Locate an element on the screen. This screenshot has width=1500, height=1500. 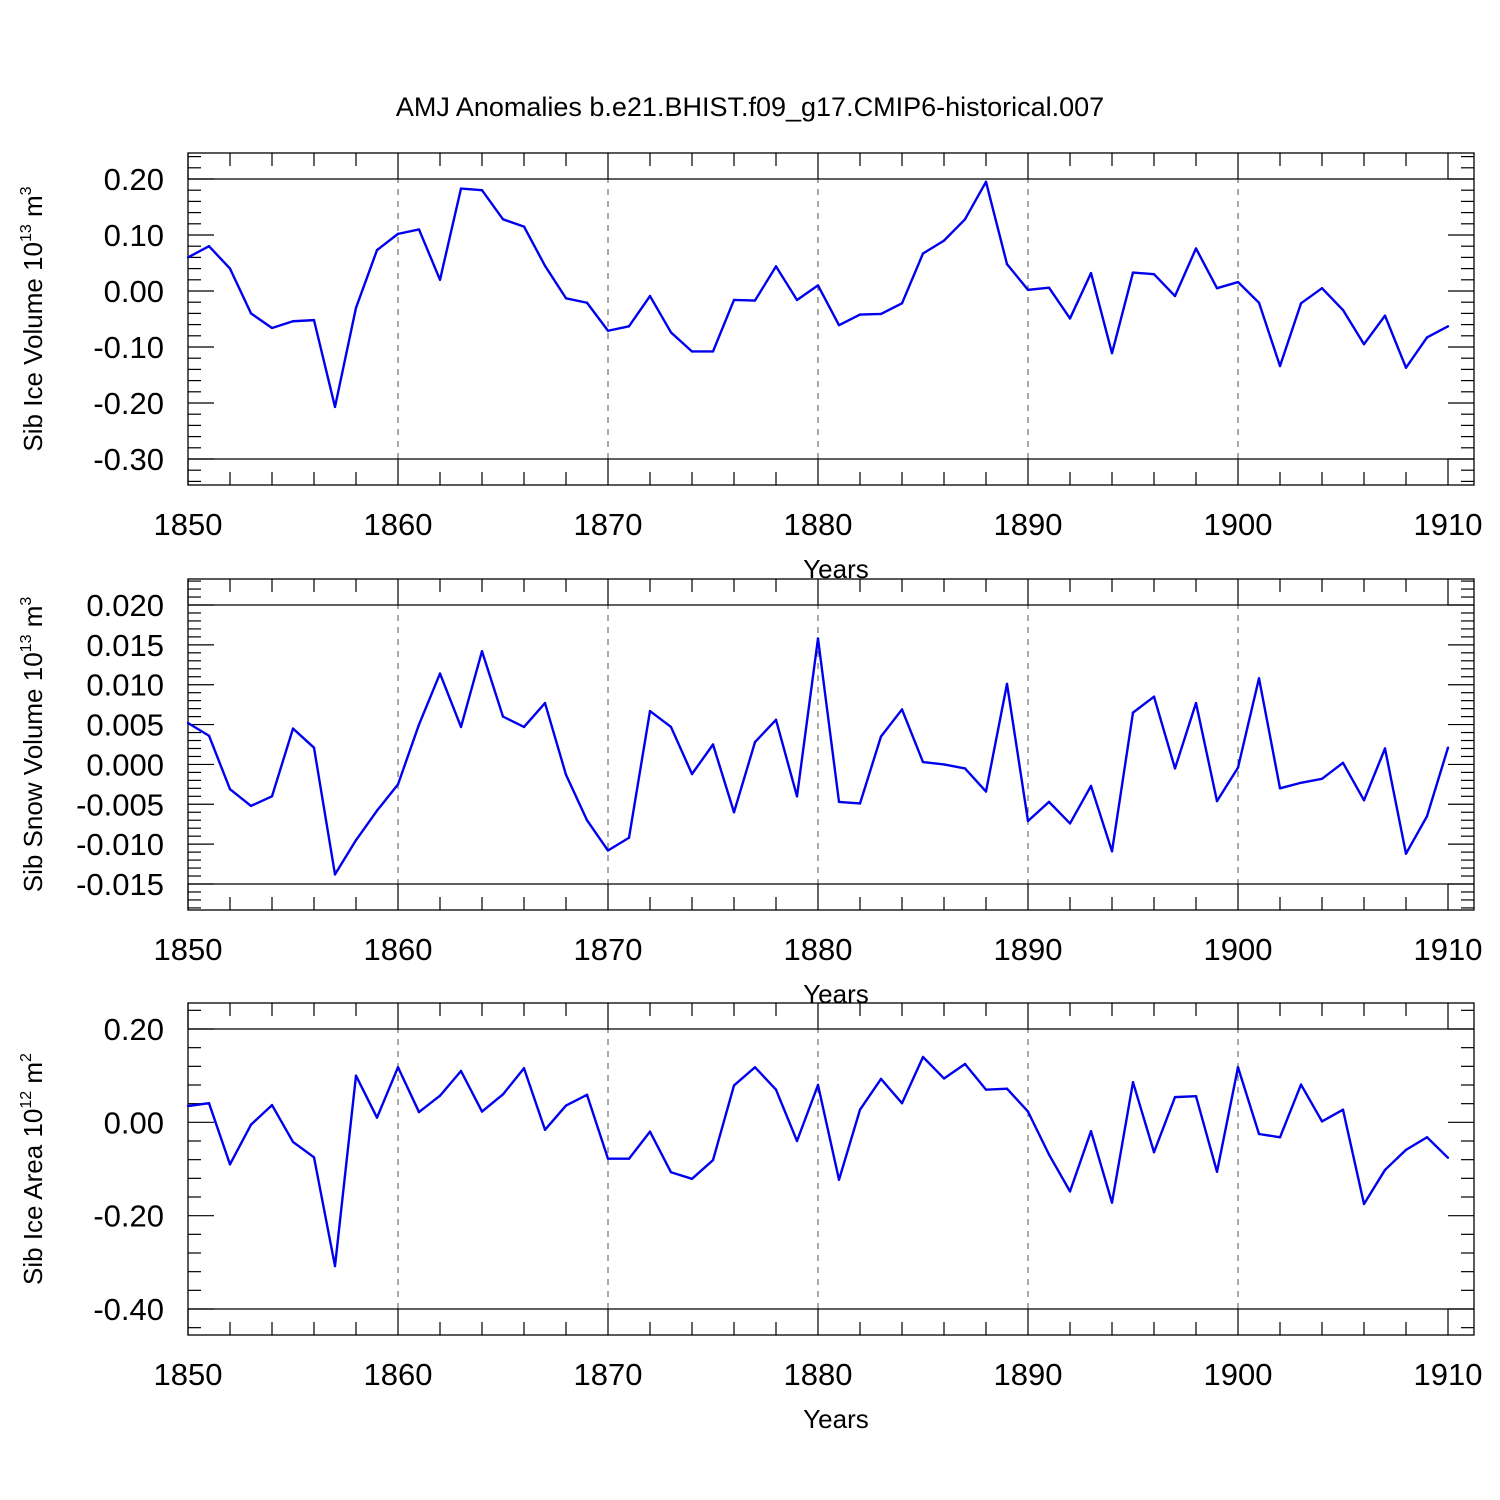
x-tick-label: 1900 is located at coordinates (1238, 1374).